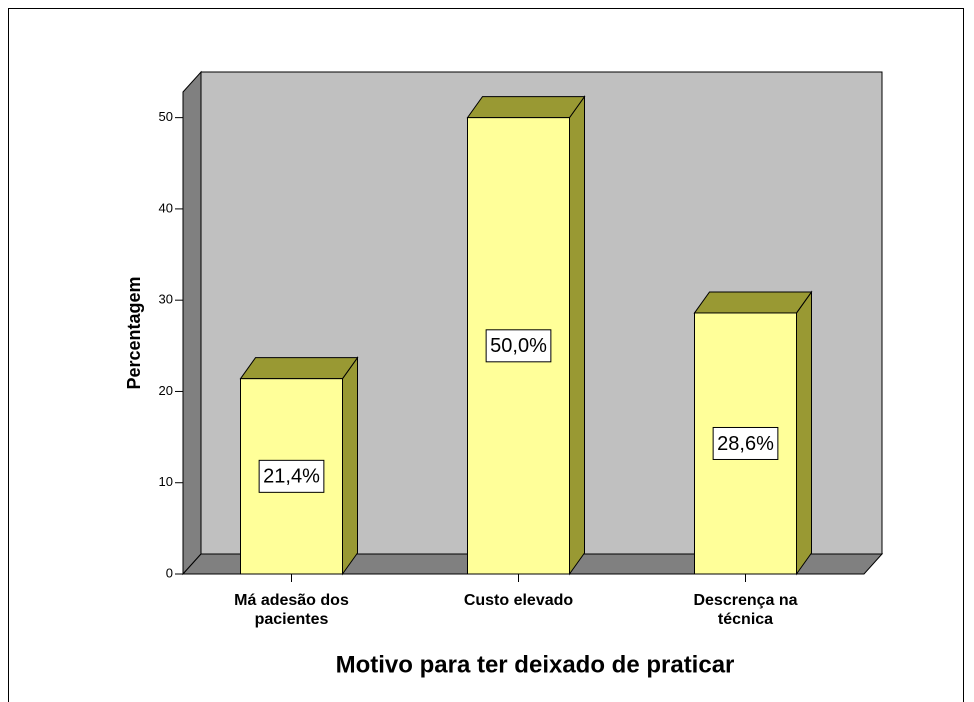  I want to click on value-label: 28,6%, so click(745, 444).